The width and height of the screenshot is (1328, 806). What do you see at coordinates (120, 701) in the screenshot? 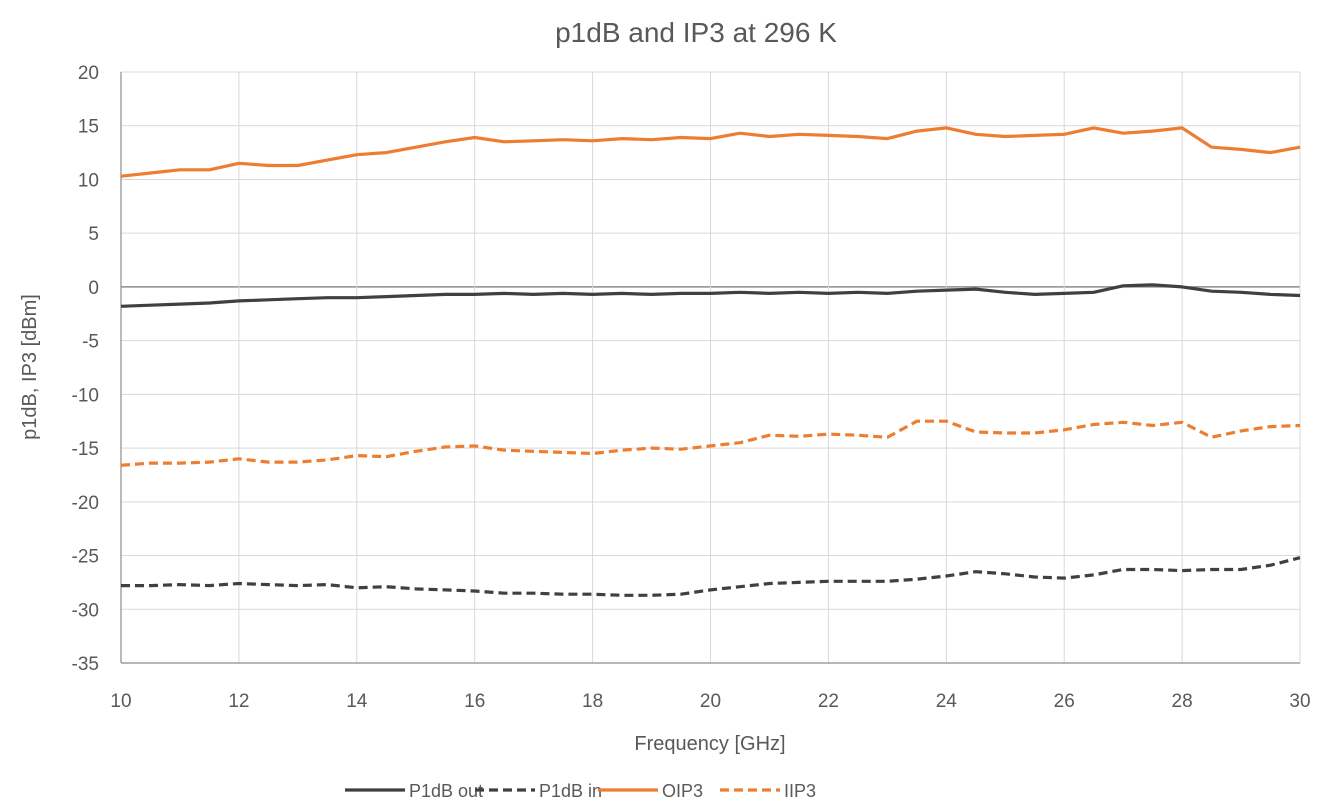
I see `x-tick-label: 10` at bounding box center [120, 701].